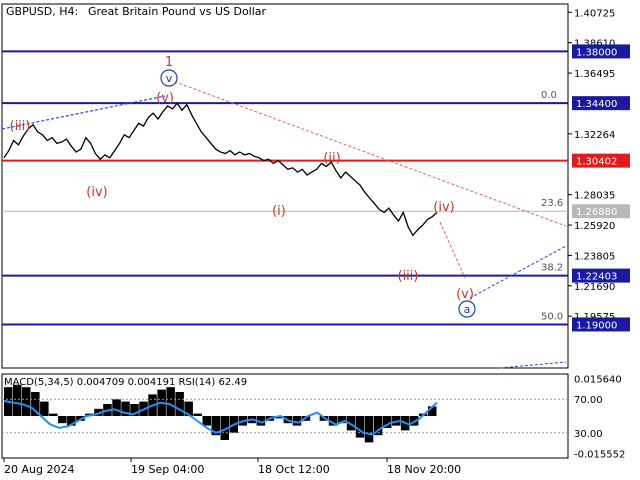 Image resolution: width=640 pixels, height=480 pixels. Describe the element at coordinates (596, 104) in the screenshot. I see `level-price-label: 1.34400` at that location.